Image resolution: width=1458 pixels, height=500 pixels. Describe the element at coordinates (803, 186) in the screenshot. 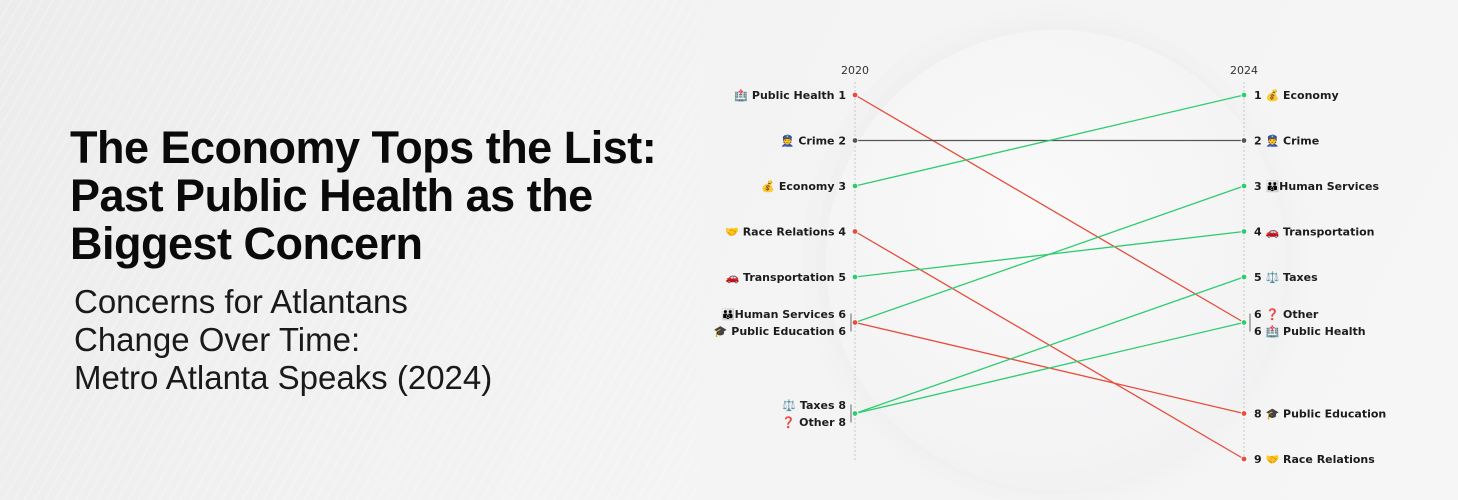

I see `label-2020-2: 💰 Economy 3` at that location.